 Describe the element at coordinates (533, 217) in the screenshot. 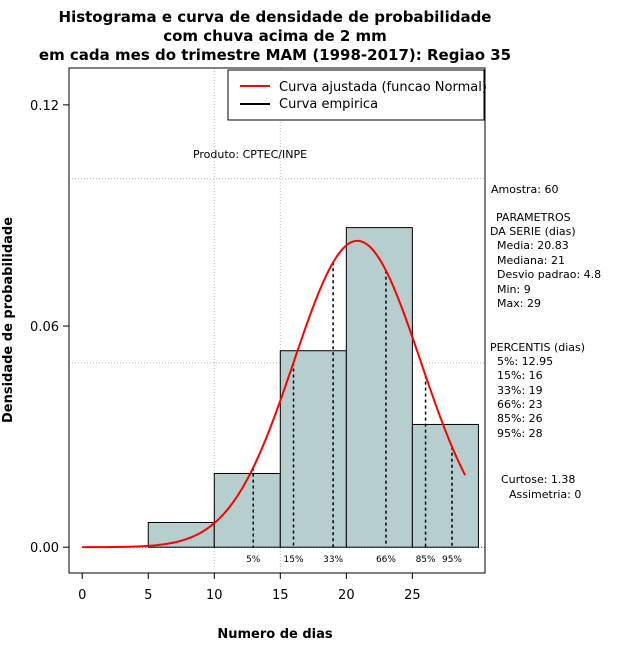

I see `stats-param-title-1: PARAMETROS` at that location.